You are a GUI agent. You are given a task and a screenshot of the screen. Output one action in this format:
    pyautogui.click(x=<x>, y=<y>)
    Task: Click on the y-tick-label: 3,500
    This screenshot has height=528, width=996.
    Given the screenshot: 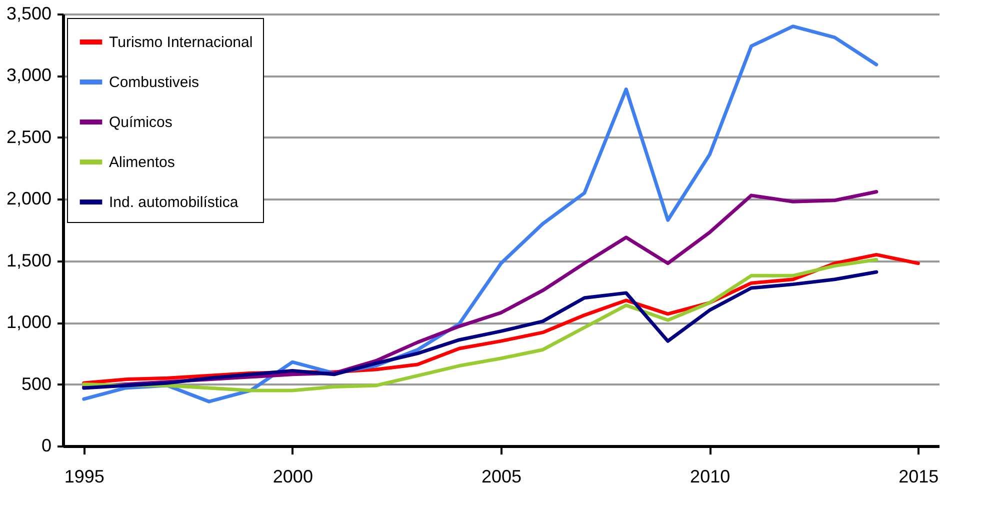 What is the action you would take?
    pyautogui.click(x=29, y=14)
    